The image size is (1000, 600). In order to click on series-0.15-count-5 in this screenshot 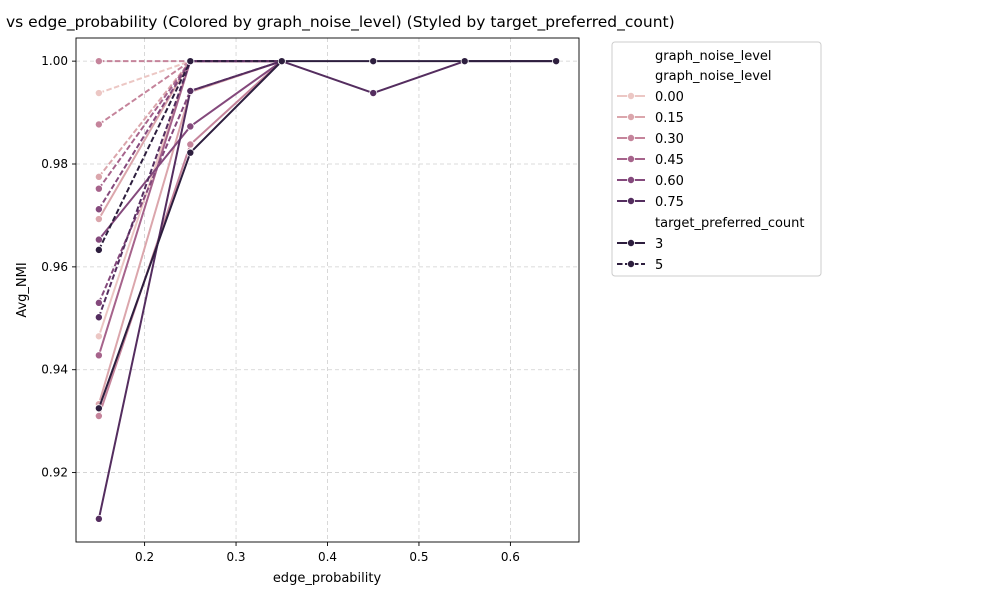, I will do `click(190, 119)`.